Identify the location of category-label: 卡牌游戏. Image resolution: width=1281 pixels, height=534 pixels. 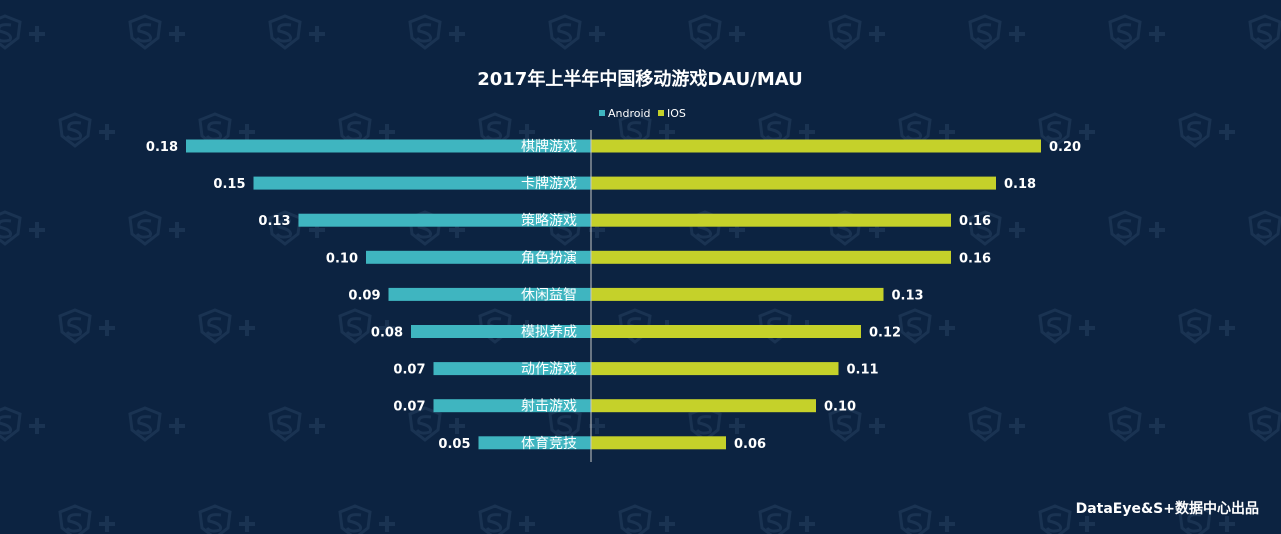
(549, 183).